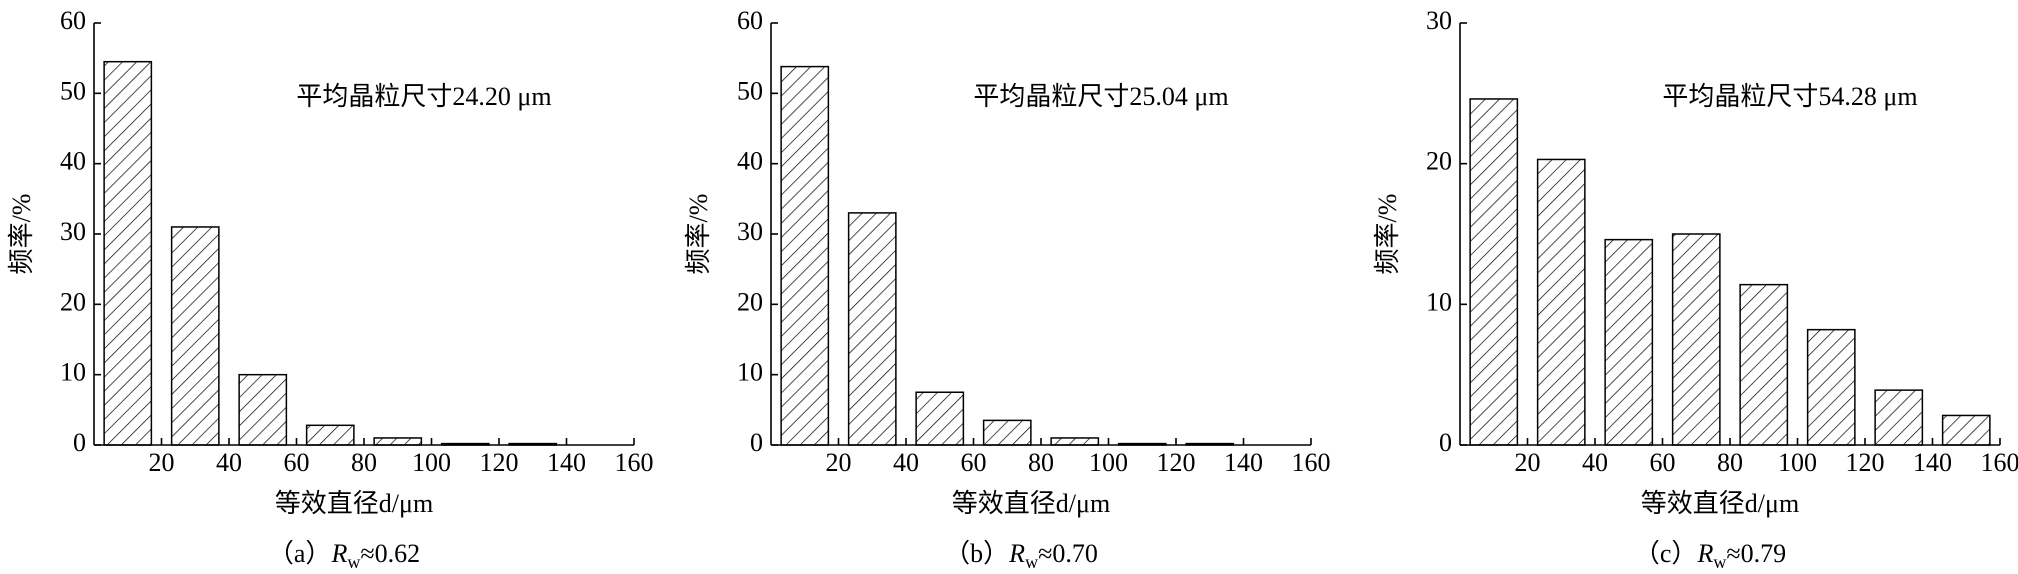 This screenshot has width=2018, height=574. I want to click on caption: （b）Rw≈0.70, so click(1021, 555).